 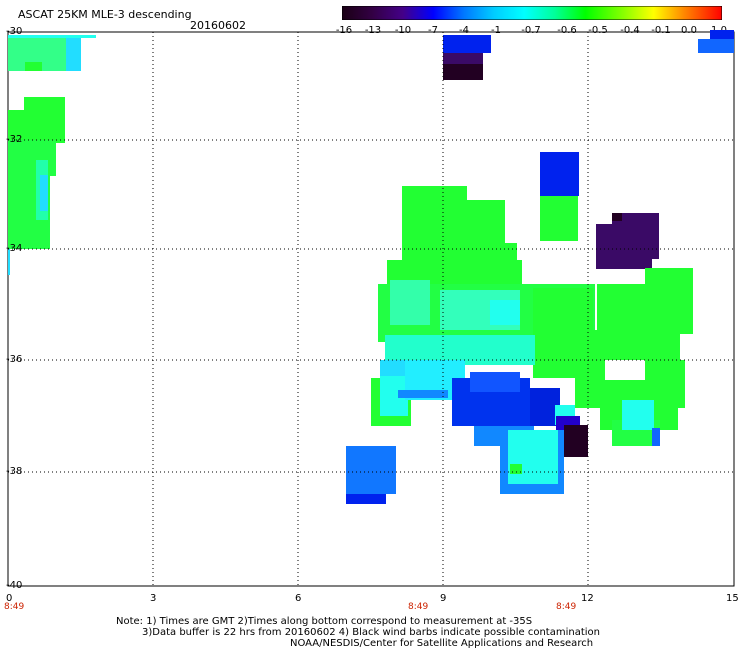 I want to click on colorbar-tick: -13, so click(x=373, y=30).